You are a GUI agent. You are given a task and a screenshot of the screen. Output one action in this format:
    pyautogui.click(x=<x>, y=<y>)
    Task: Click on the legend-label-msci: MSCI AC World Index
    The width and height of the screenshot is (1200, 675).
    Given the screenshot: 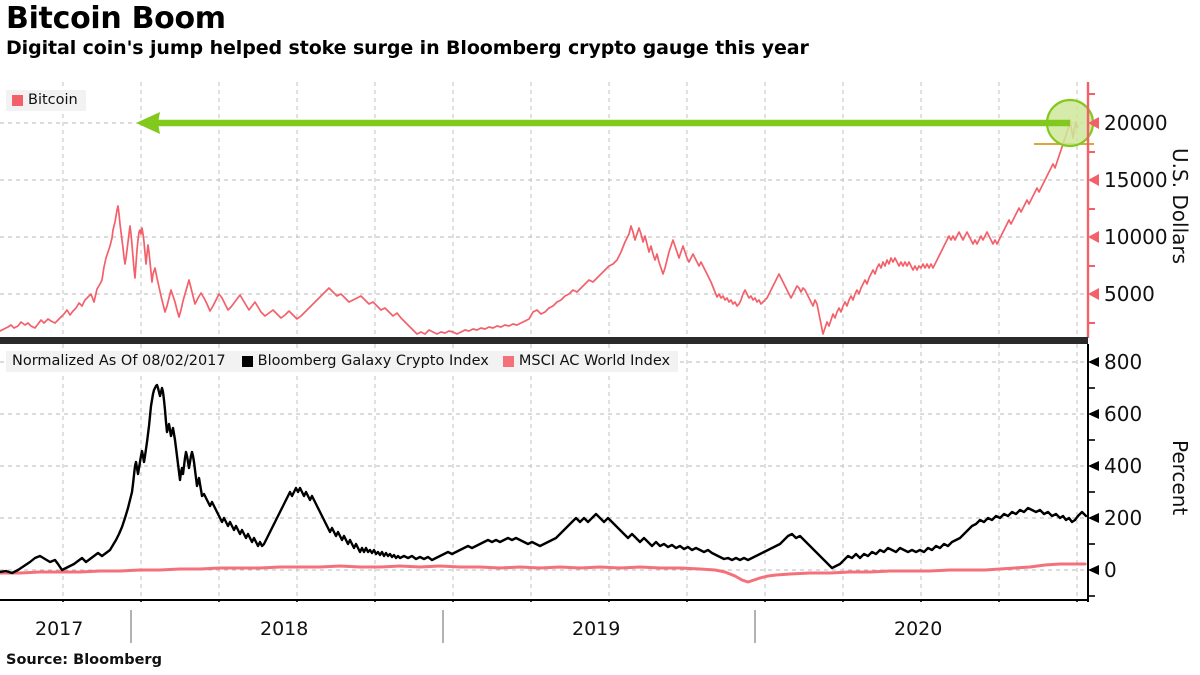 What is the action you would take?
    pyautogui.click(x=594, y=361)
    